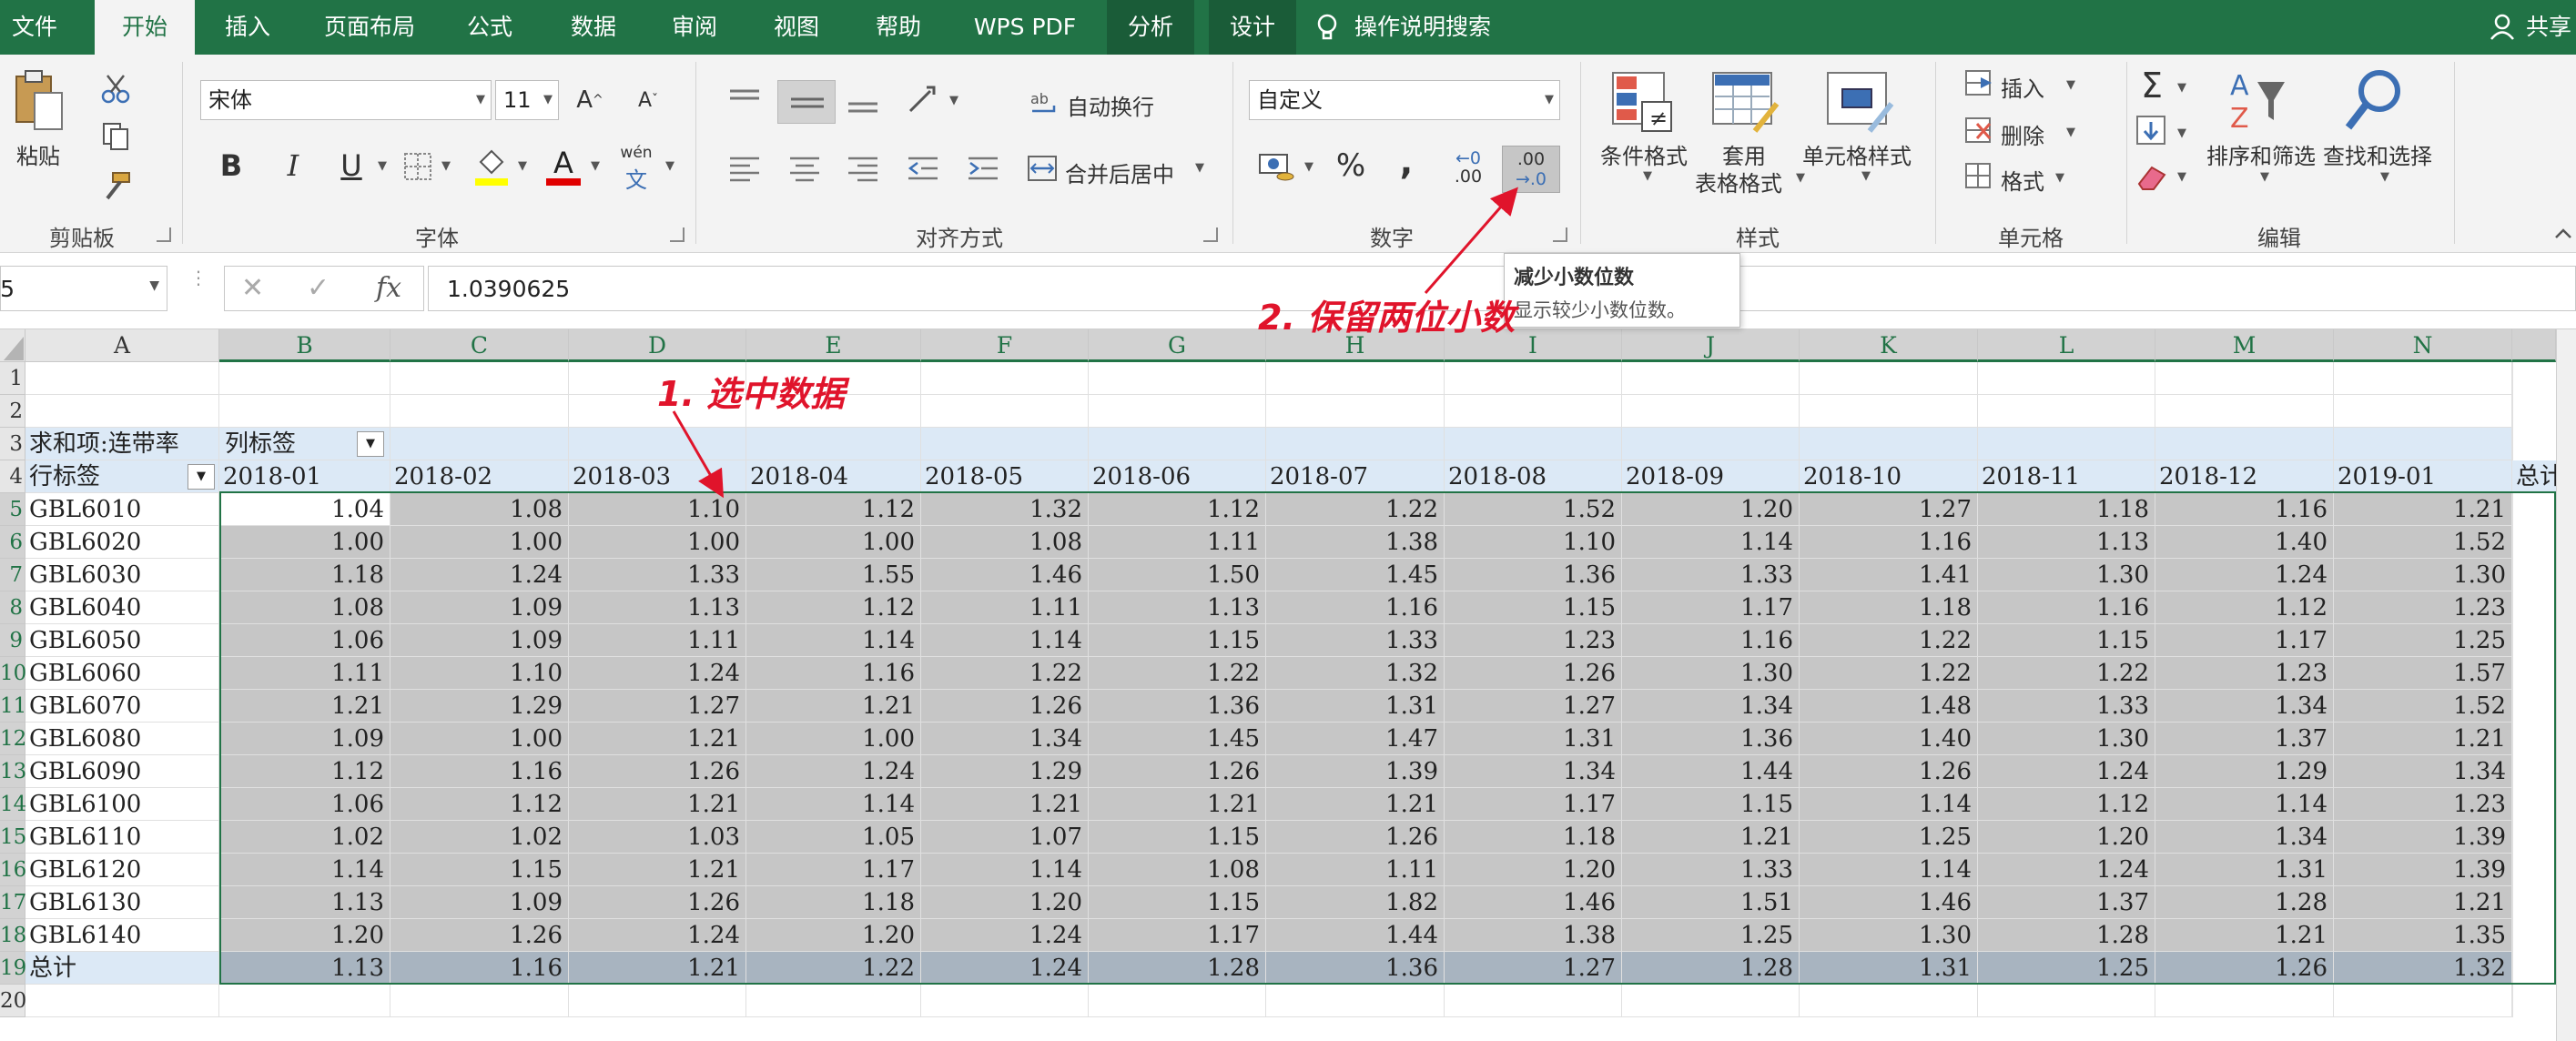 Image resolution: width=2576 pixels, height=1041 pixels. I want to click on column-header-F: F, so click(1005, 346).